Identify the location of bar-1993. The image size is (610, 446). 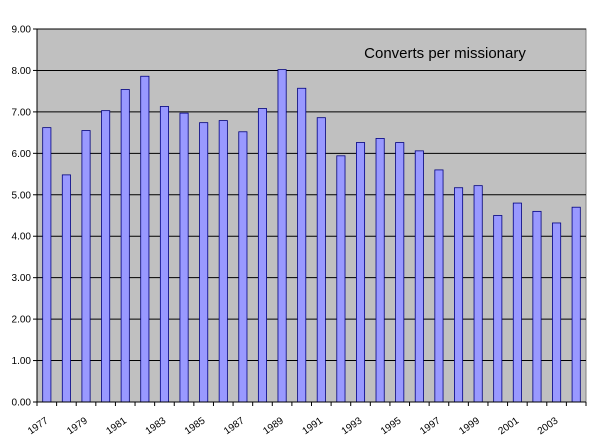
(360, 272).